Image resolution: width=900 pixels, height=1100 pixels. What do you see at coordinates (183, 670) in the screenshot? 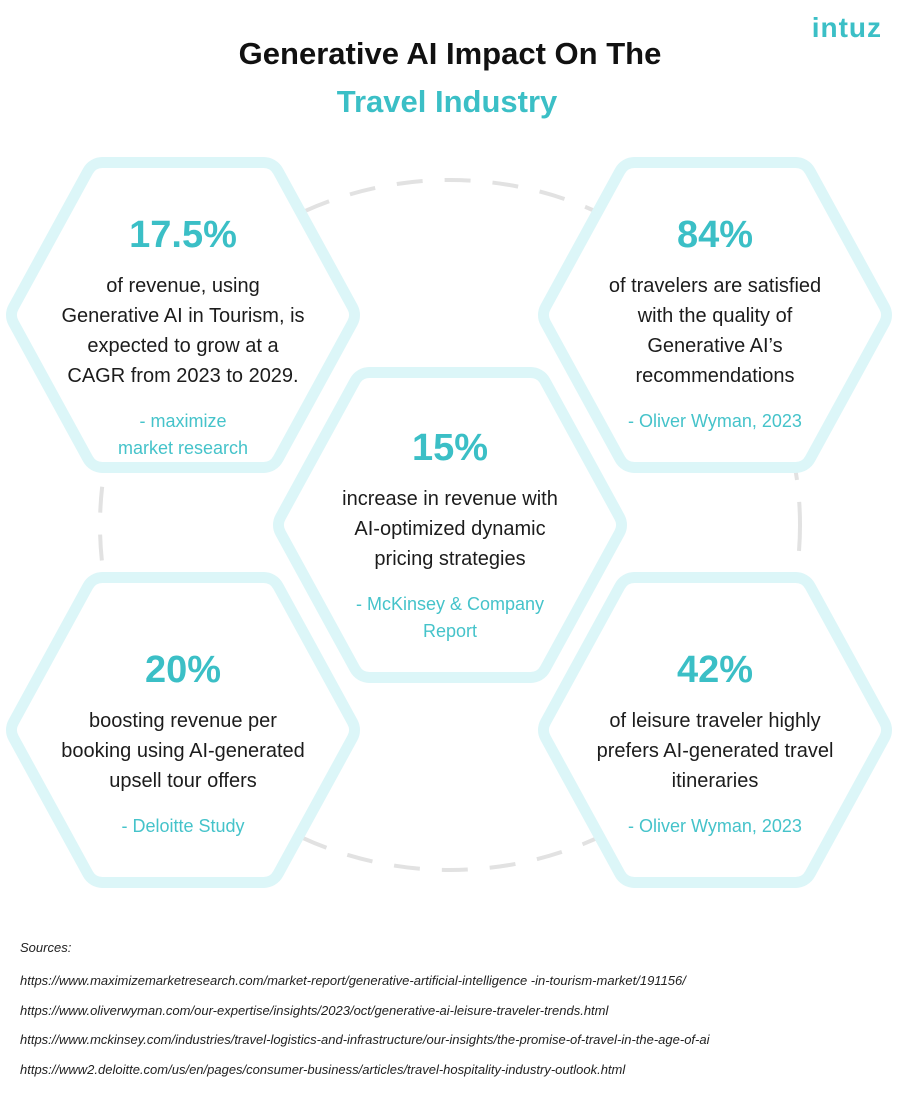
I see `stat-value: 20%` at bounding box center [183, 670].